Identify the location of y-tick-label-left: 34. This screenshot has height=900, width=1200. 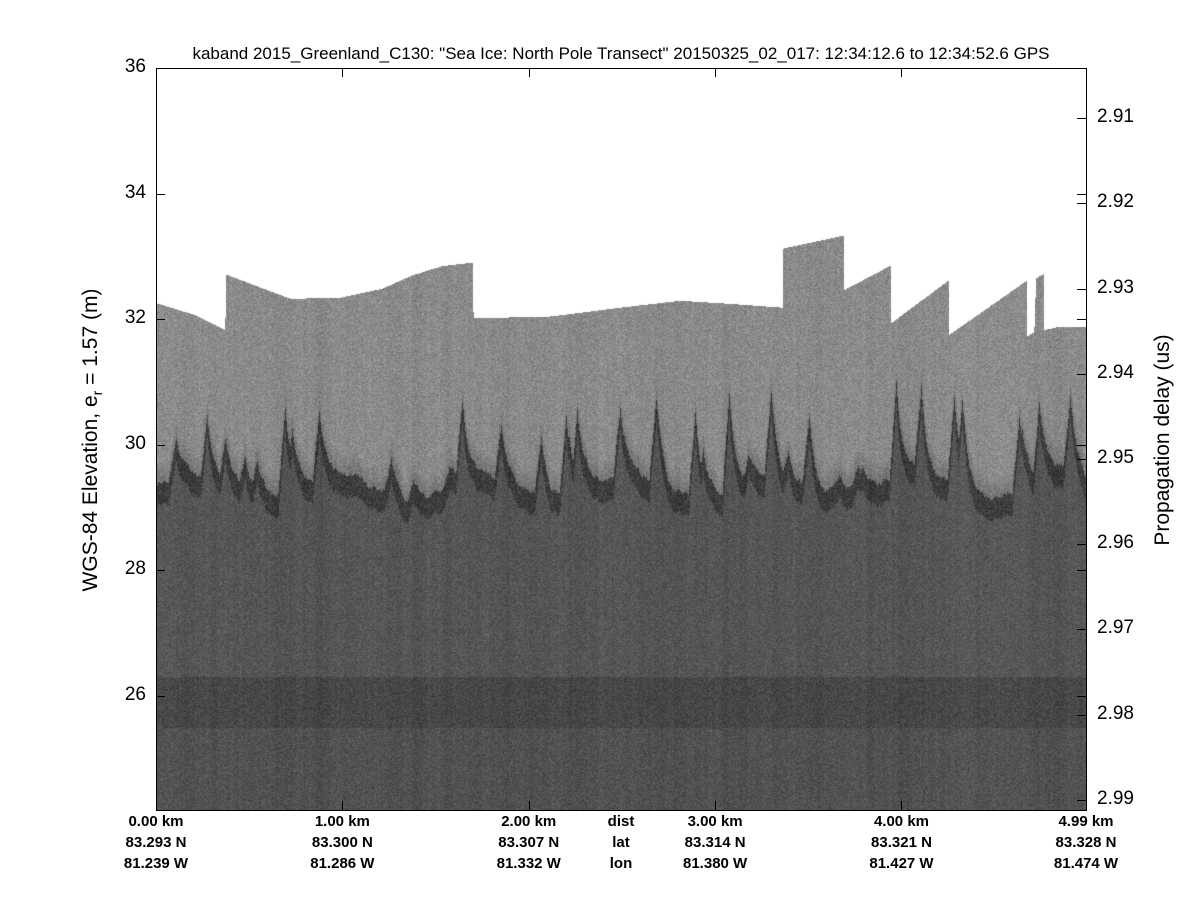
(135, 192).